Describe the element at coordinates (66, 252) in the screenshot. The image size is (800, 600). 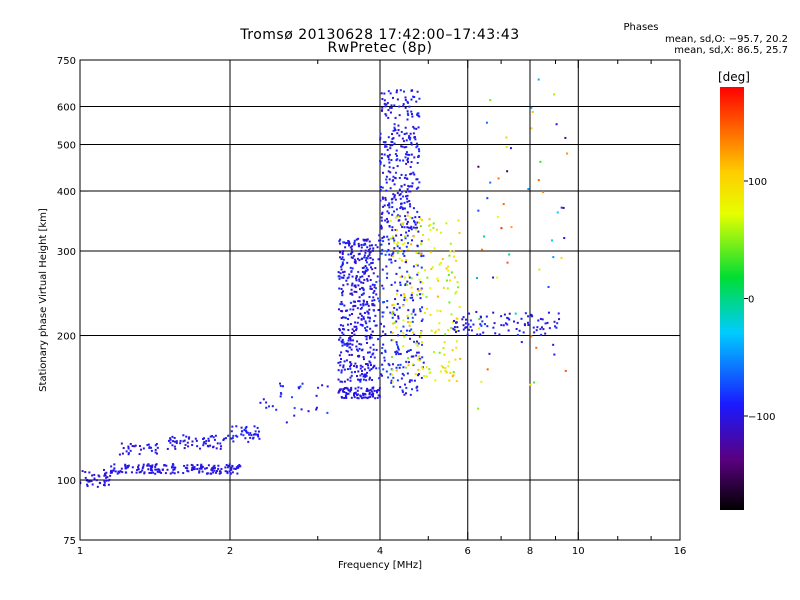
I see `y-tick-label: 300` at that location.